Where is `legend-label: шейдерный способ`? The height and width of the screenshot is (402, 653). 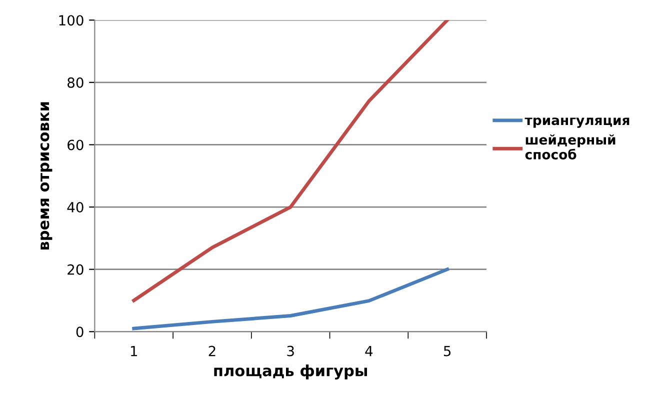 legend-label: шейдерный способ is located at coordinates (570, 147).